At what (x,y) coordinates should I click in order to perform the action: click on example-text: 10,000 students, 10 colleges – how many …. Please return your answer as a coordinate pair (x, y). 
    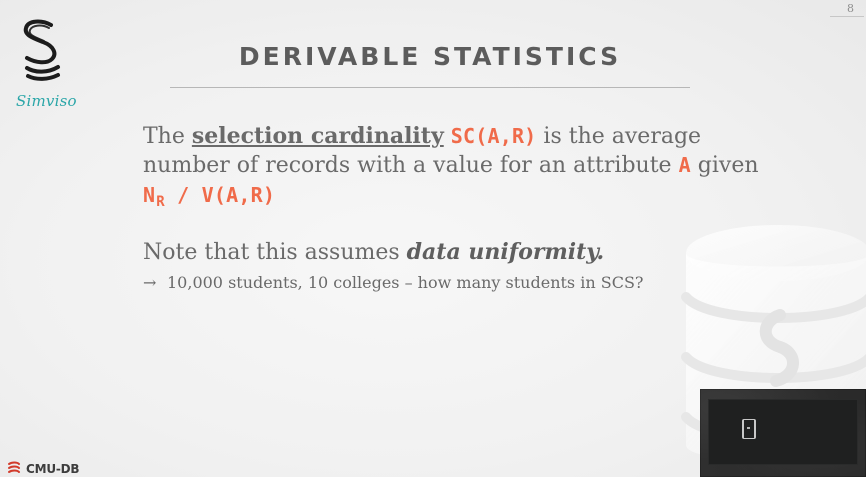
    Looking at the image, I should click on (405, 283).